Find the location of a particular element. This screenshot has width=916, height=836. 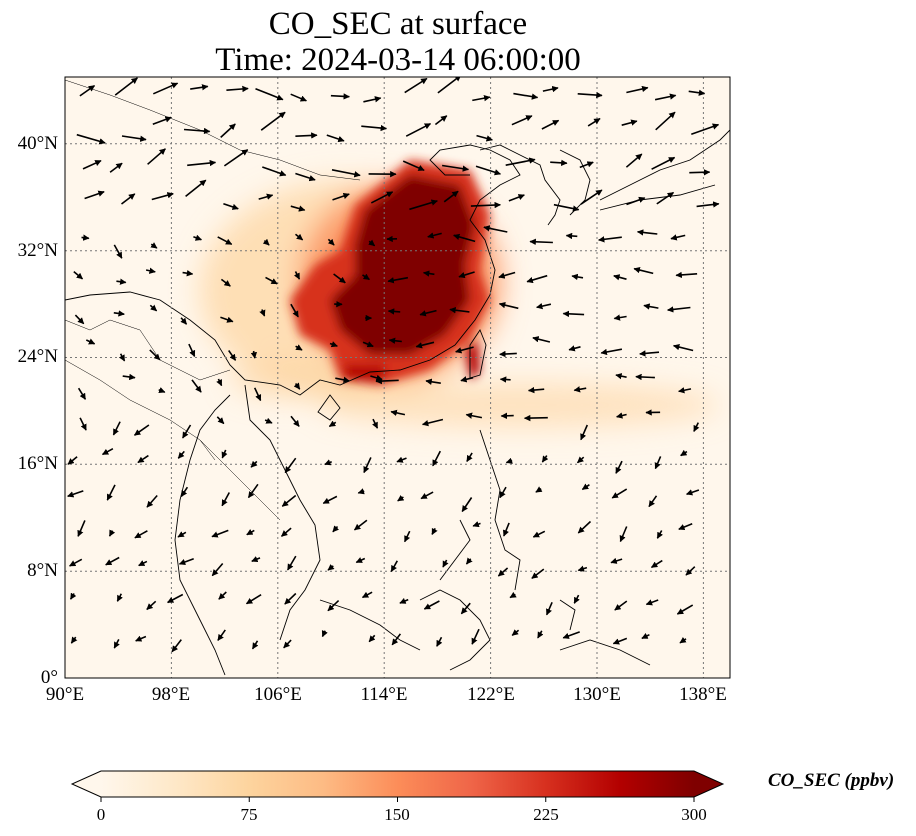

x-tick-label: 138°E is located at coordinates (703, 694).